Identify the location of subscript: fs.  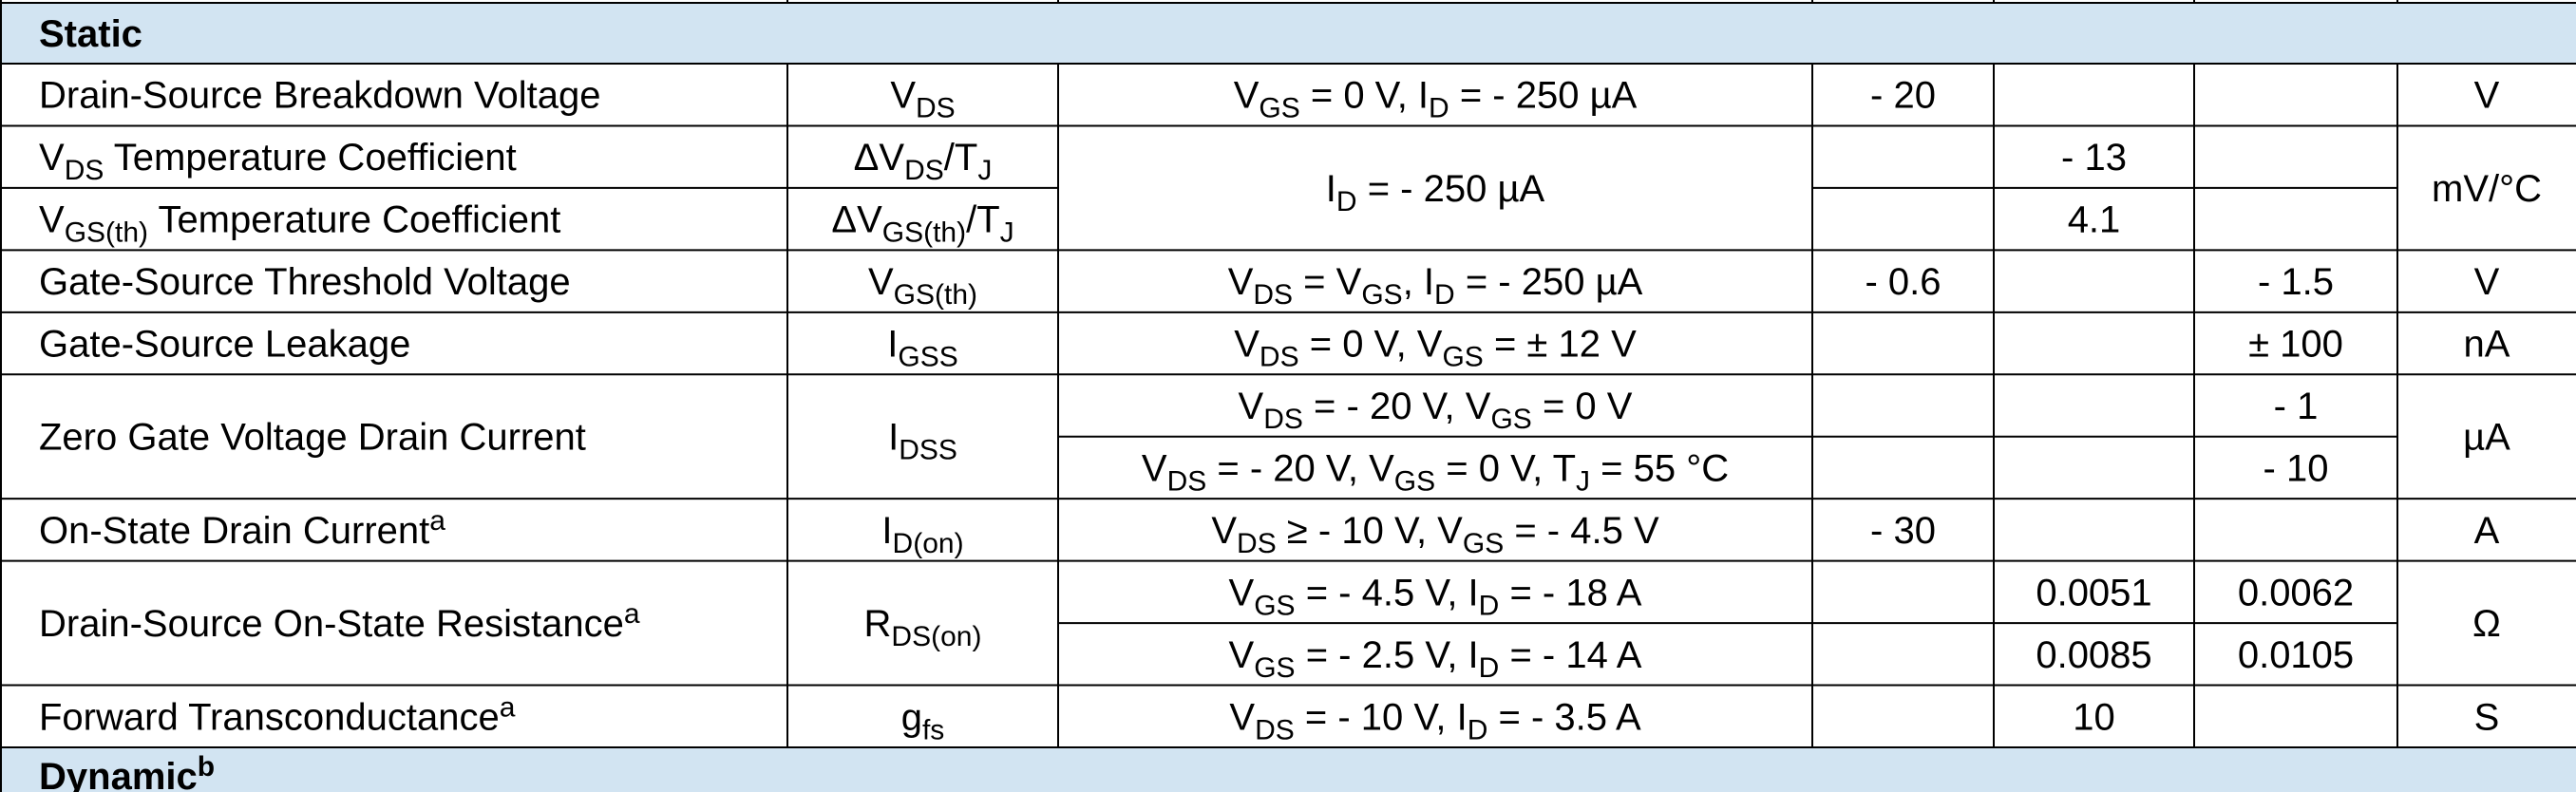
(933, 729).